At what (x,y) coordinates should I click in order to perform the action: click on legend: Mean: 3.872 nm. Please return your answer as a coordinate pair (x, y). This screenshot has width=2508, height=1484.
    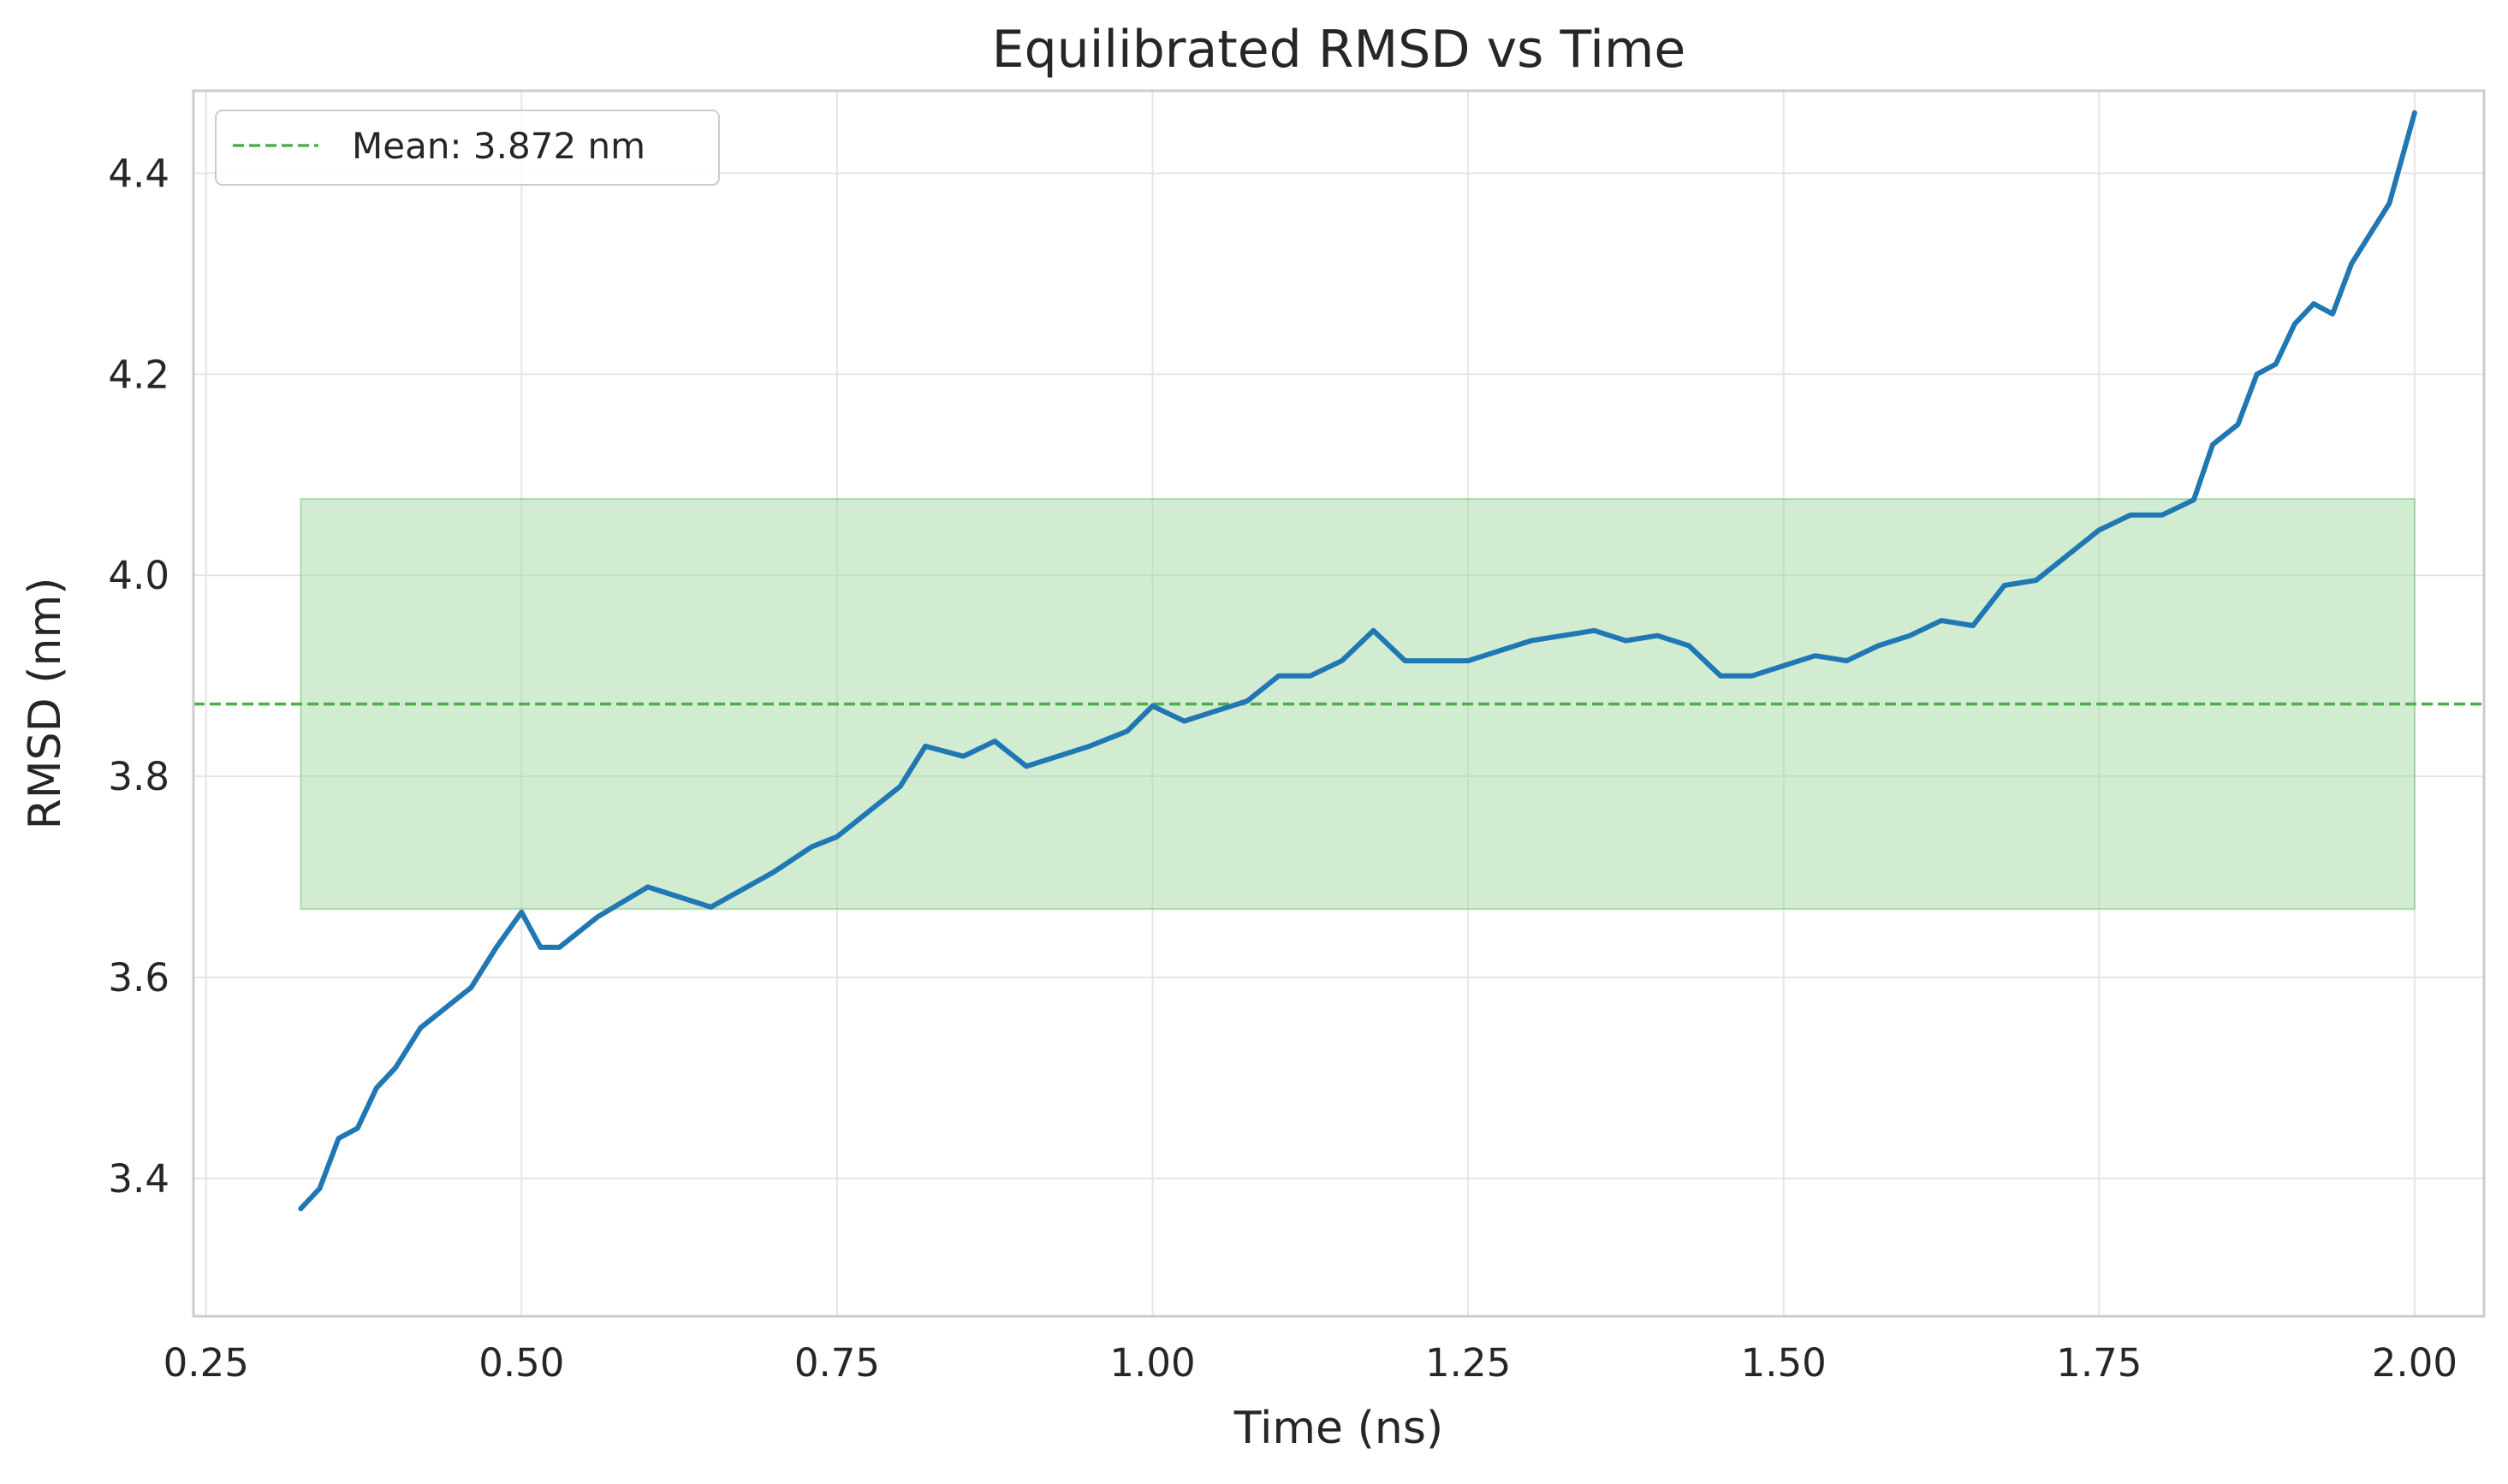
    Looking at the image, I should click on (467, 148).